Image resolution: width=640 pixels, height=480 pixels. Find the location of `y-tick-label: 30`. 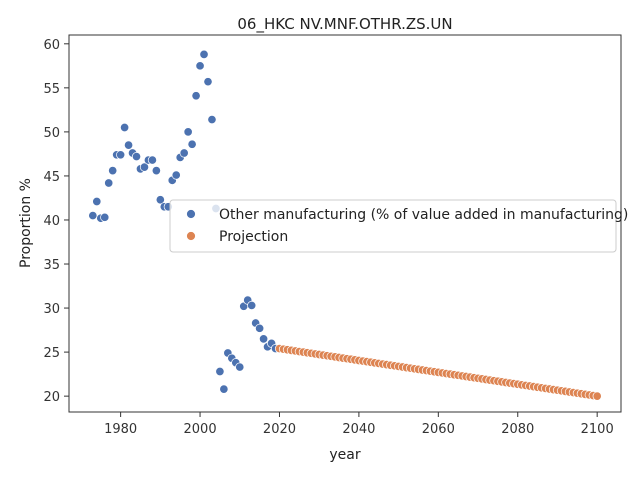

y-tick-label: 30 is located at coordinates (51, 309).